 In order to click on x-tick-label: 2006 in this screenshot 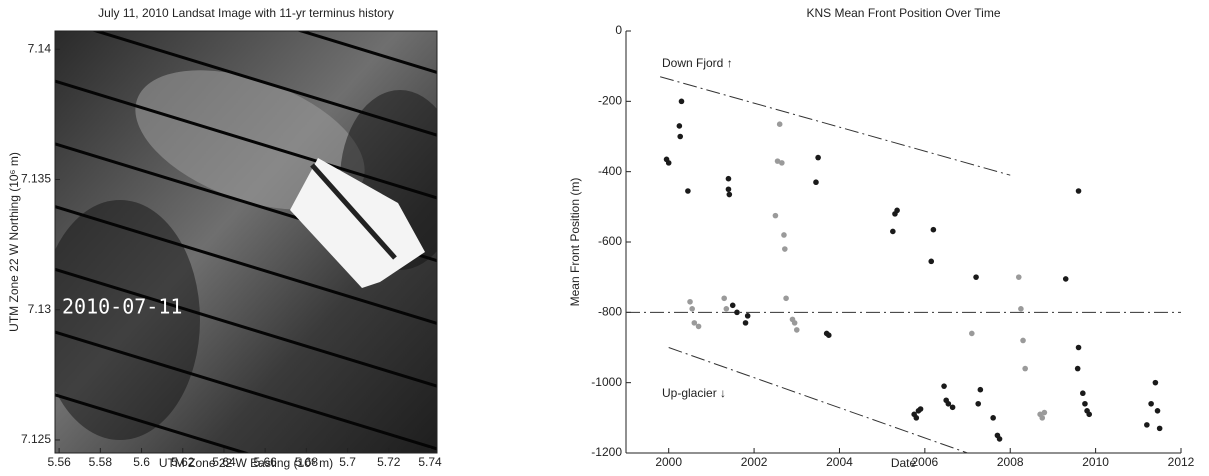, I will do `click(924, 462)`.